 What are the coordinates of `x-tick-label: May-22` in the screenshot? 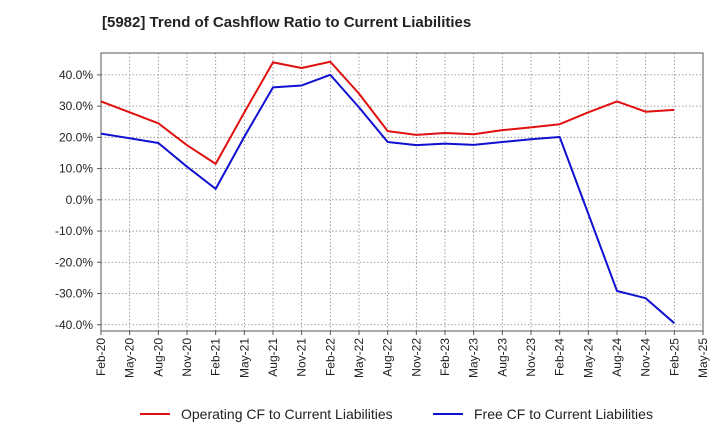 It's located at (359, 358).